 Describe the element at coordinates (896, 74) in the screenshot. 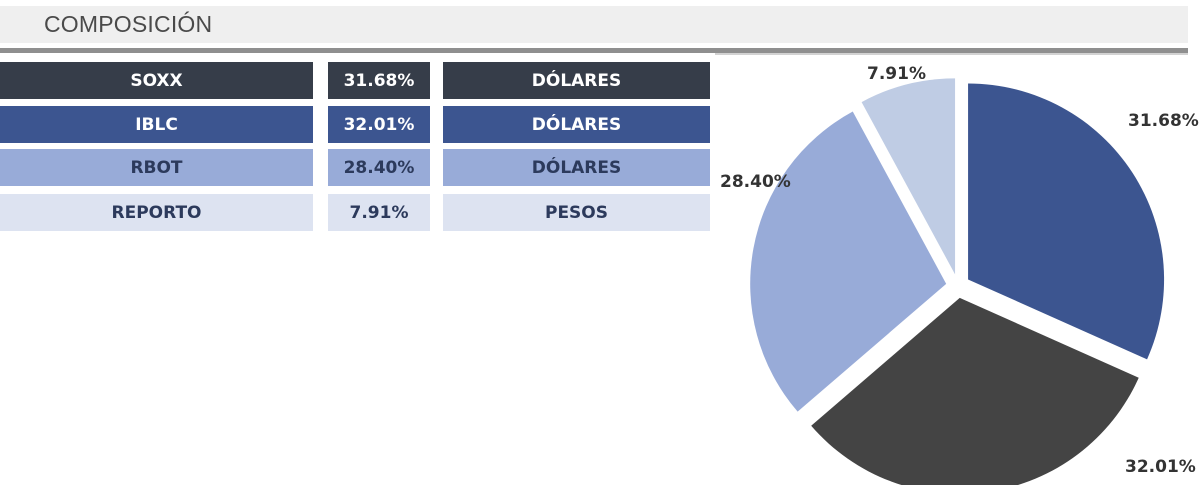

I see `pie-label-reporto: 7.91%` at that location.